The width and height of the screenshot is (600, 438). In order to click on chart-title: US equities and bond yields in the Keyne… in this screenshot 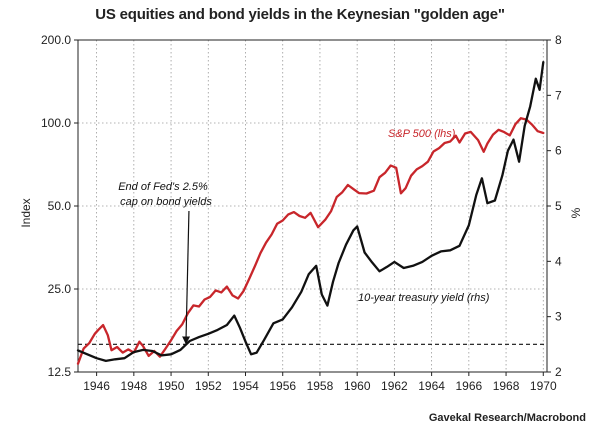, I will do `click(300, 14)`.